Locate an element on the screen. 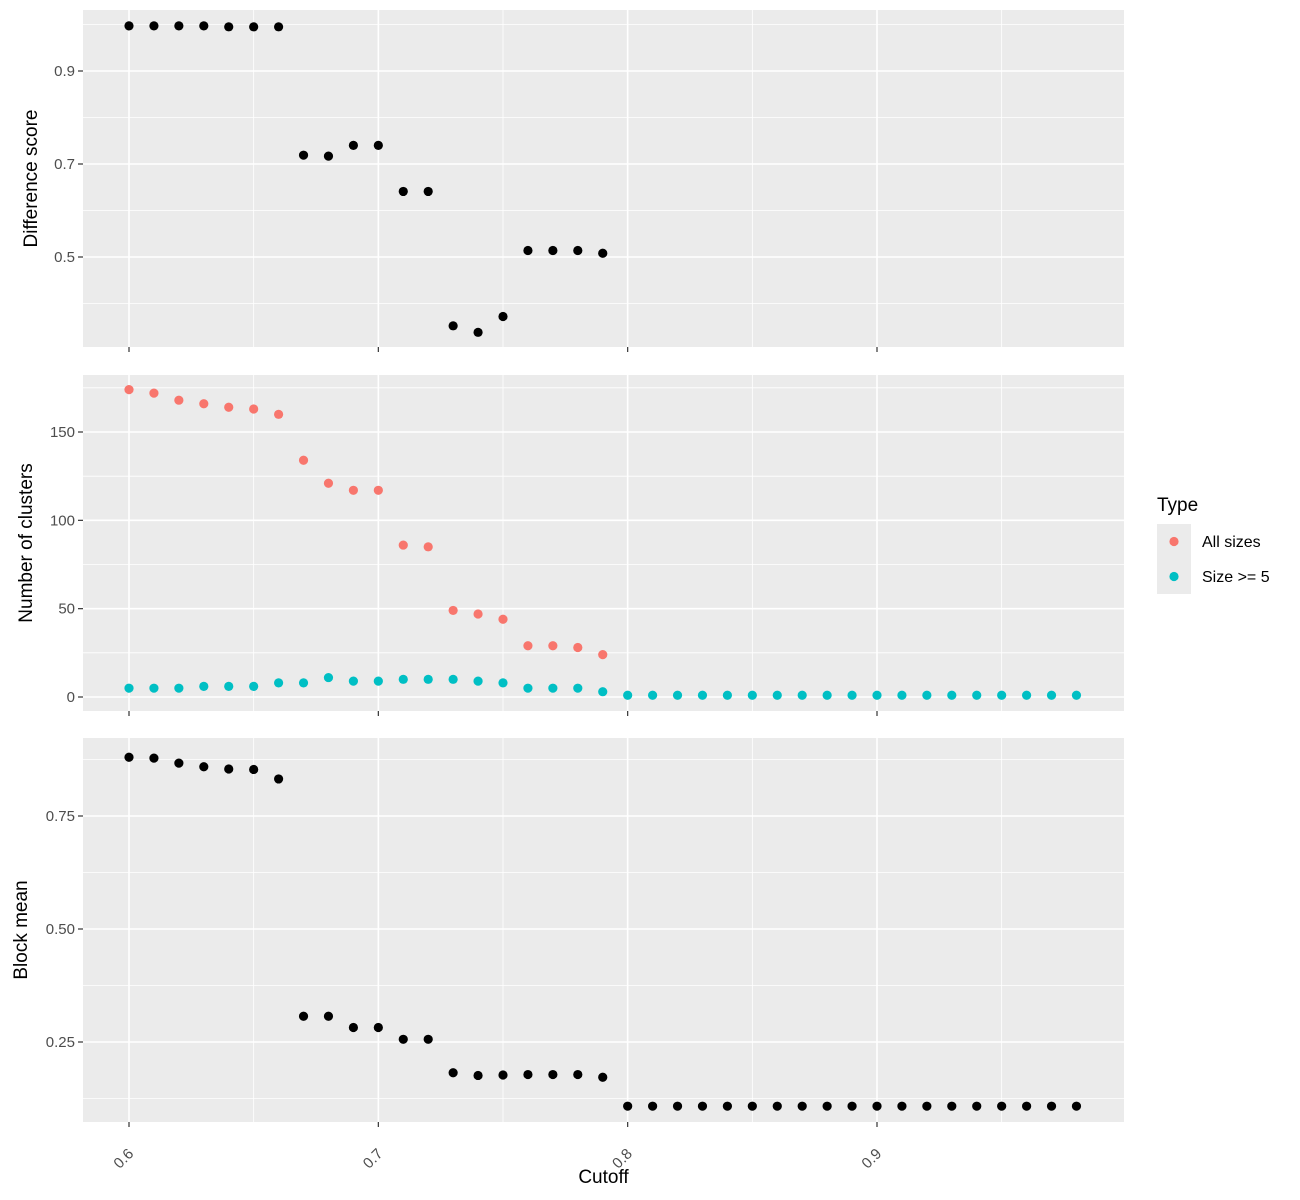 The image size is (1300, 1200). y-tick-label: 0.50 is located at coordinates (60, 929).